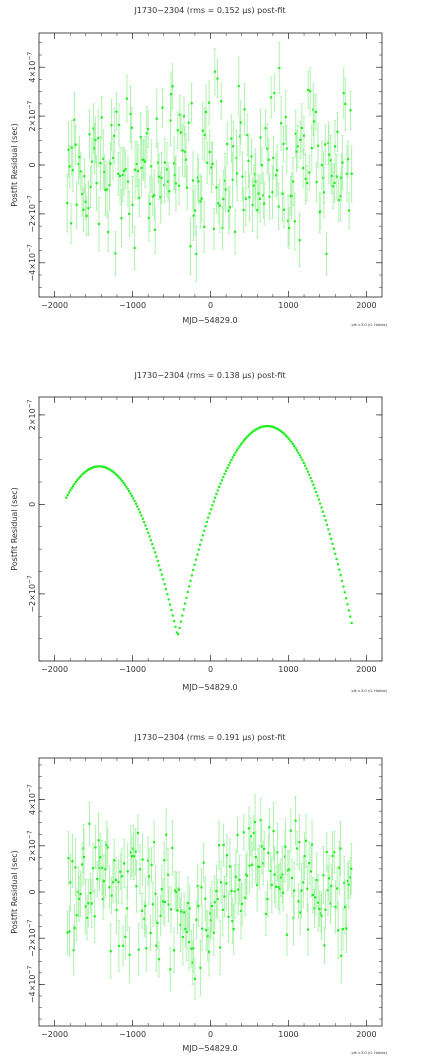 This screenshot has width=435, height=1059. Describe the element at coordinates (209, 530) in the screenshot. I see `chart-2-points-layer` at that location.